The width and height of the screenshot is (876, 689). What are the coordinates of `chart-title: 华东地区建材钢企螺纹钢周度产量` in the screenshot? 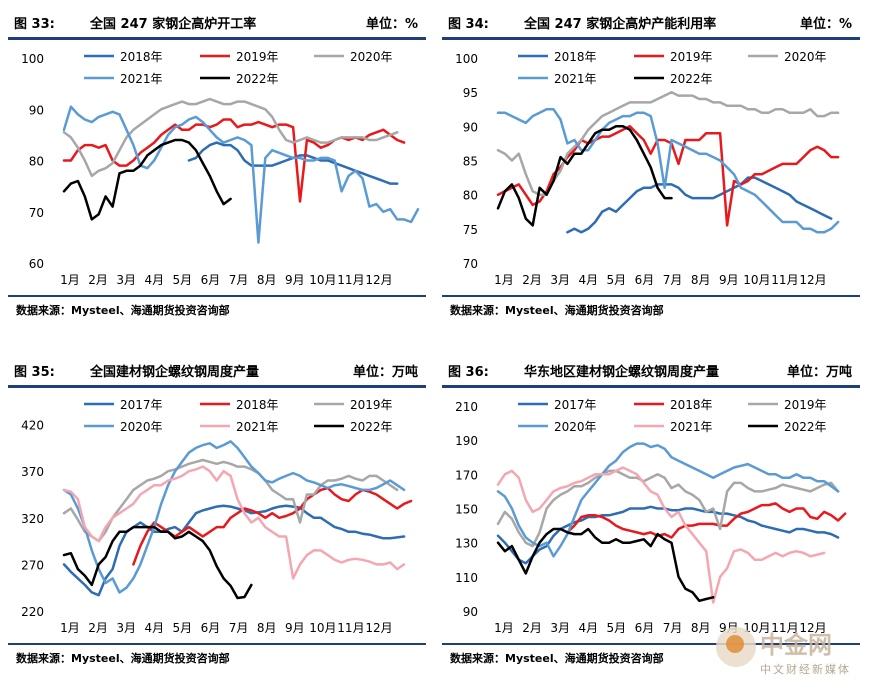 It's located at (622, 372).